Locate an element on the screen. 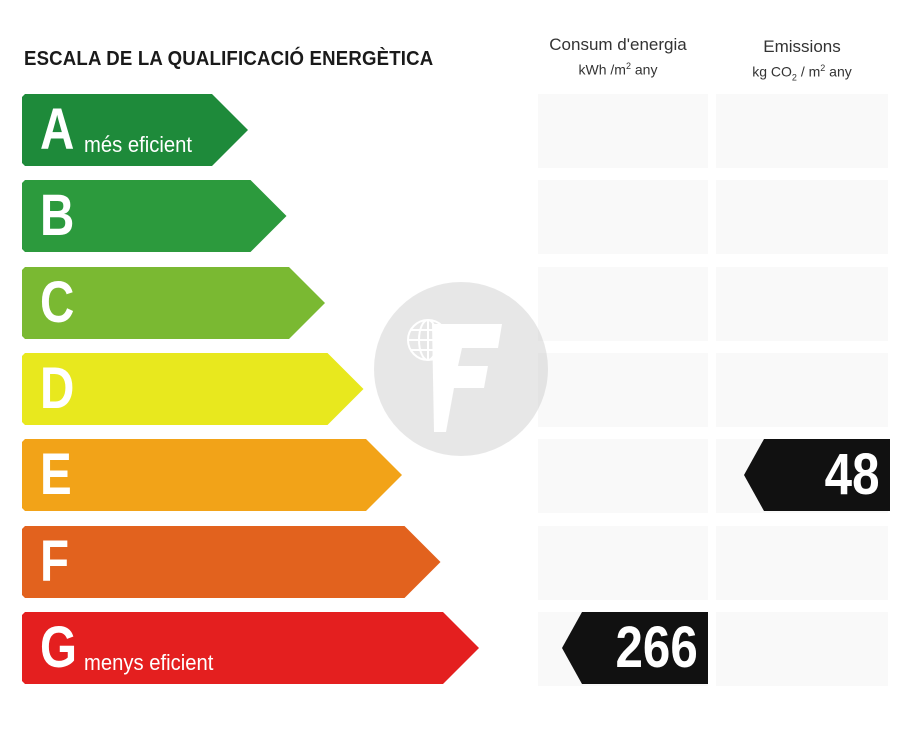 Image resolution: width=920 pixels, height=736 pixels. consumption-value: 266 is located at coordinates (656, 647).